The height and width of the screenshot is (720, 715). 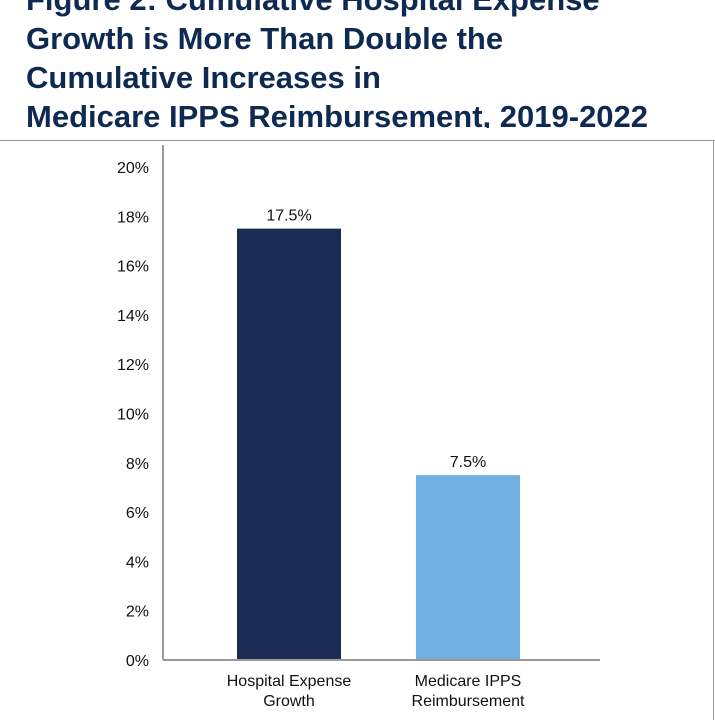 I want to click on bar-value-label: 17.5%, so click(x=288, y=216).